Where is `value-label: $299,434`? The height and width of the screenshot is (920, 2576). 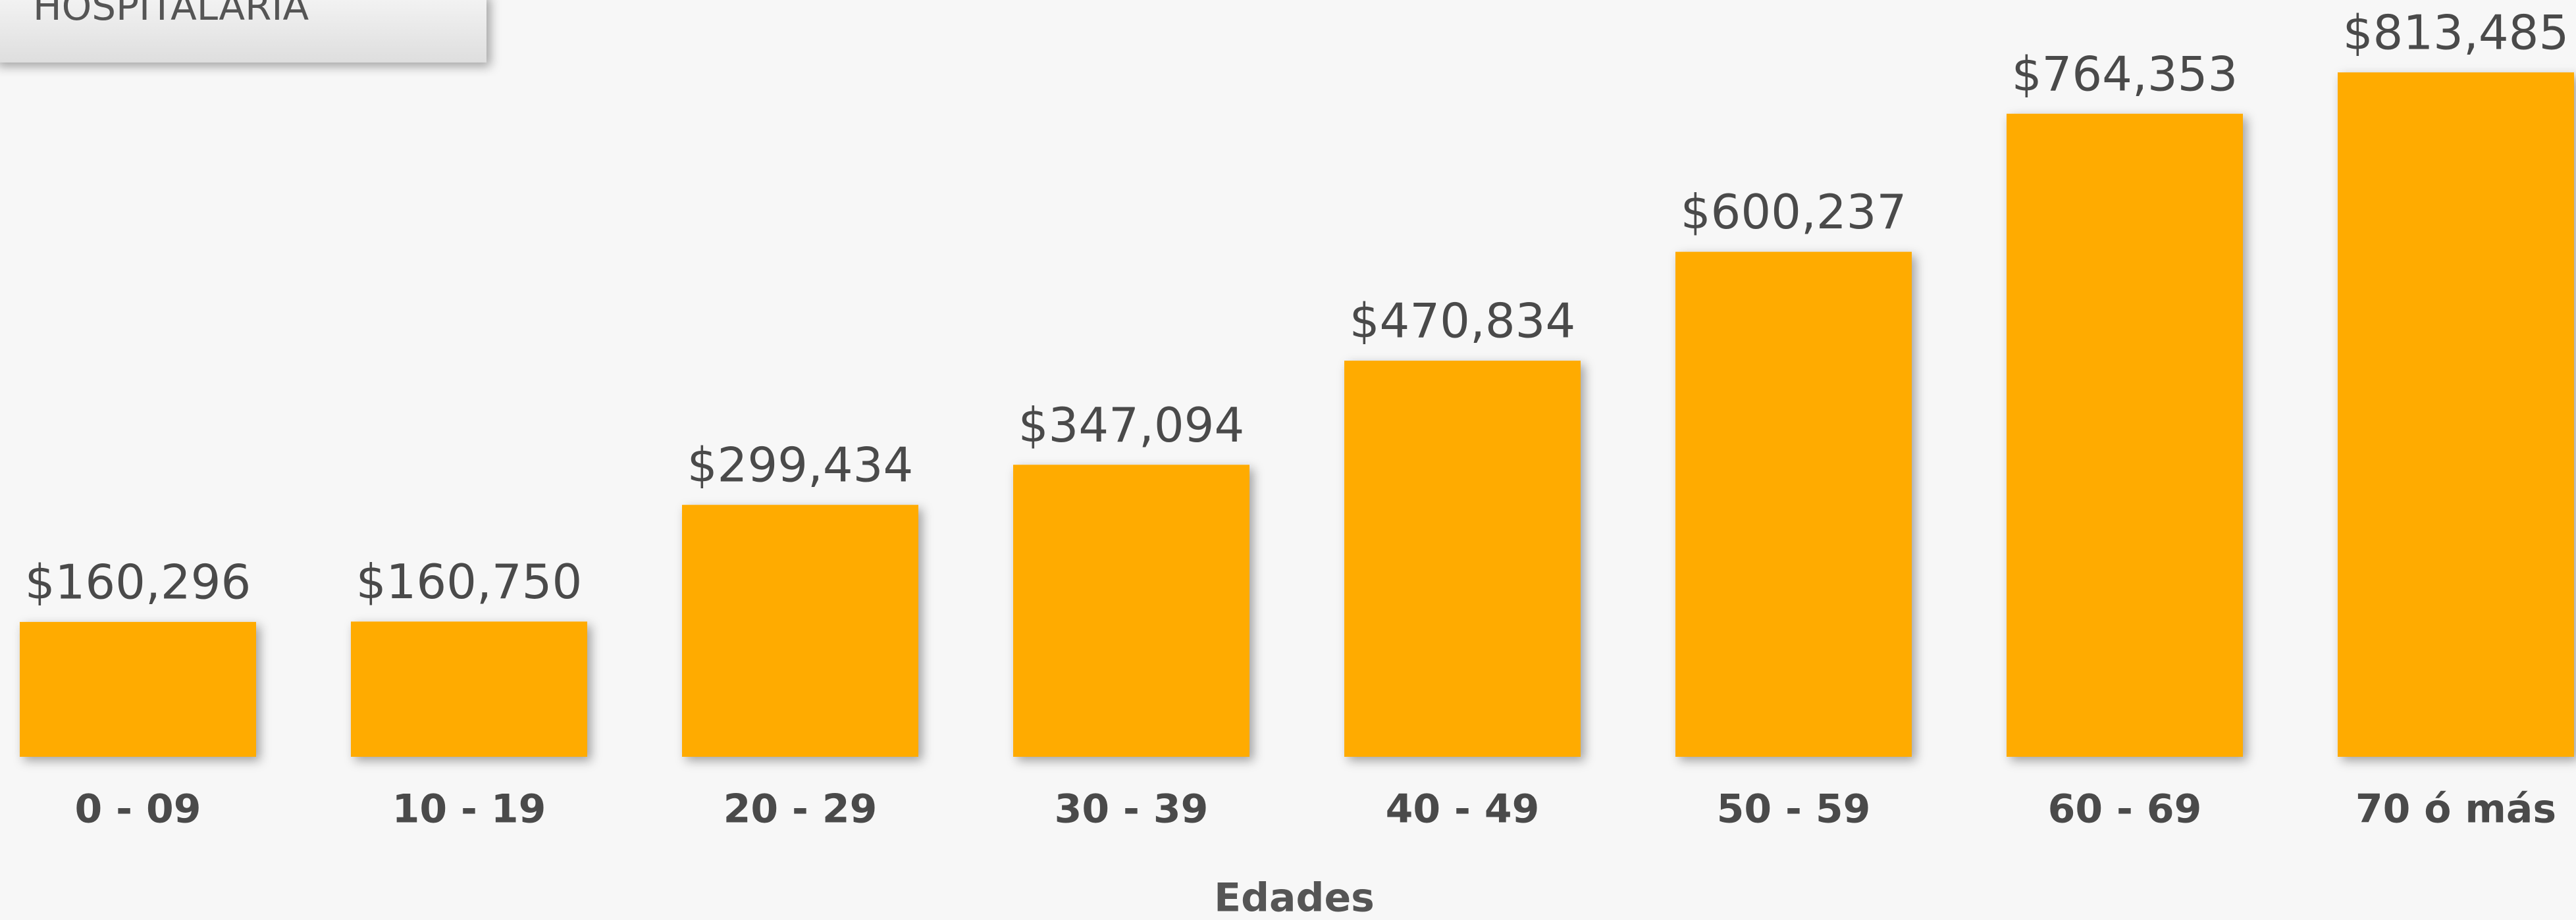 value-label: $299,434 is located at coordinates (800, 465).